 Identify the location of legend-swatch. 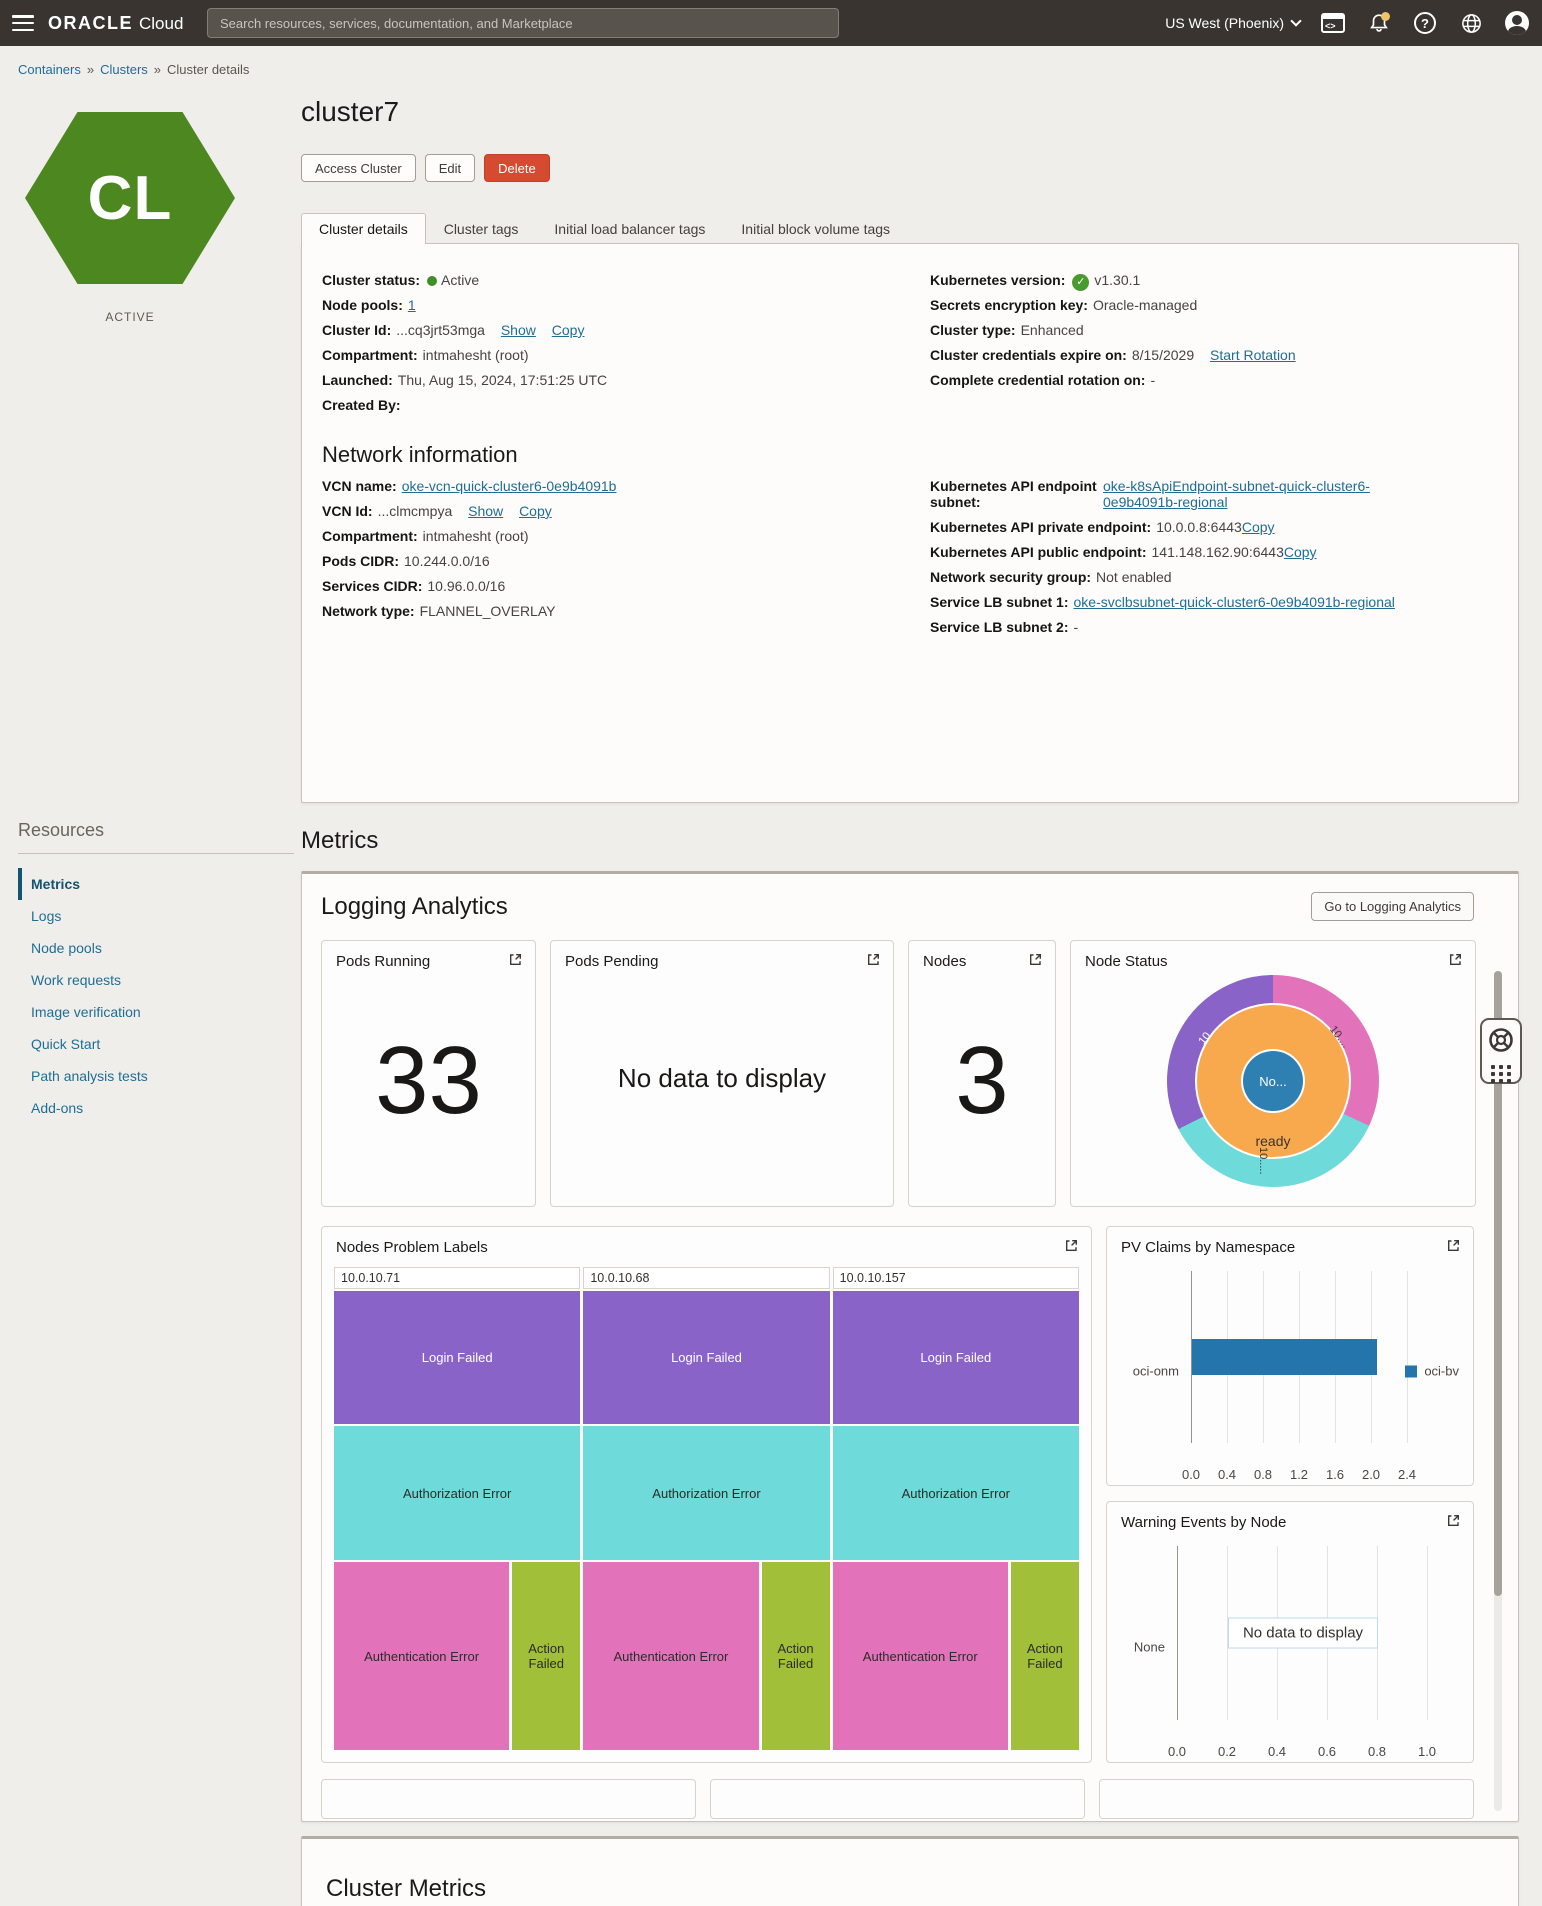
(1411, 1371).